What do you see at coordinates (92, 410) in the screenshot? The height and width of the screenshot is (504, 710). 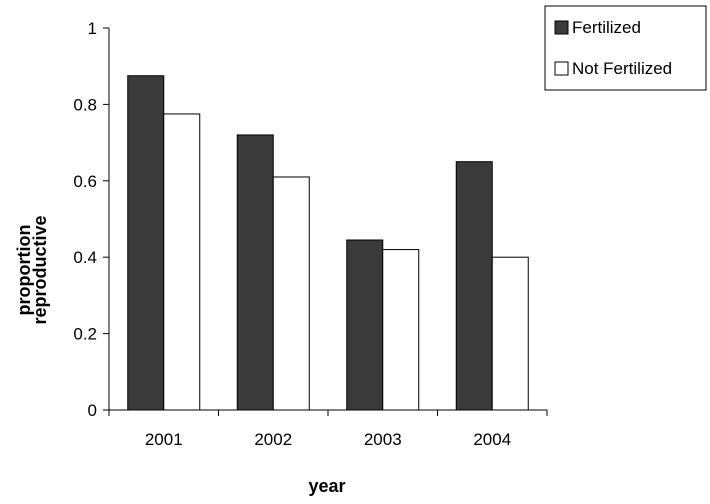 I see `y-tick-label: 0` at bounding box center [92, 410].